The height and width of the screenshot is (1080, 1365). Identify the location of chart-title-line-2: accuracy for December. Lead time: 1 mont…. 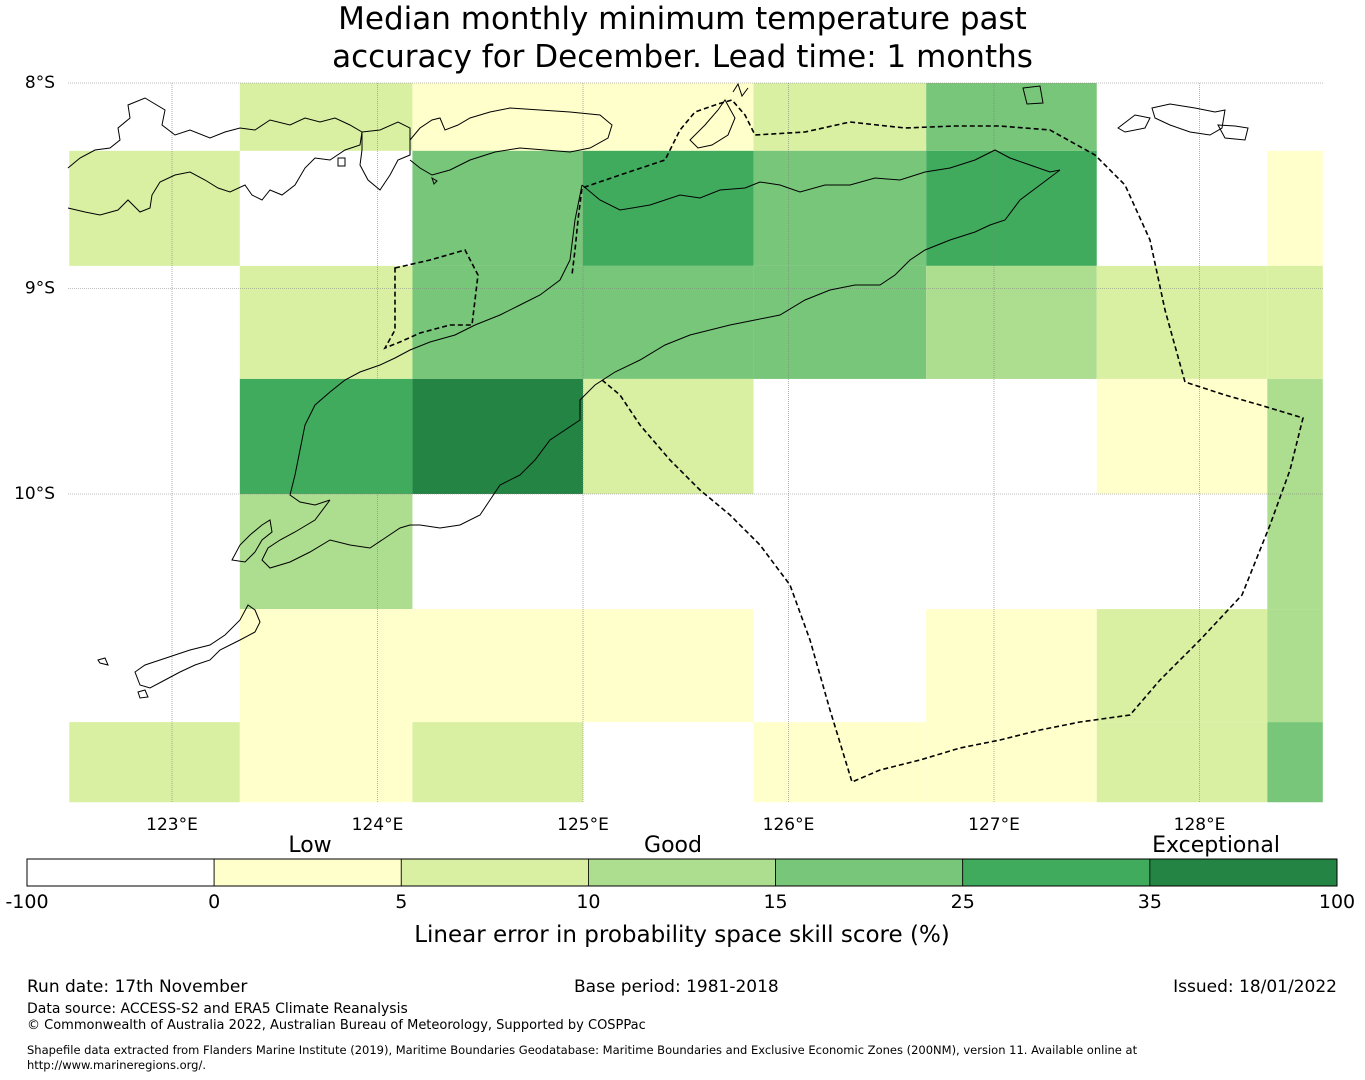
(682, 57).